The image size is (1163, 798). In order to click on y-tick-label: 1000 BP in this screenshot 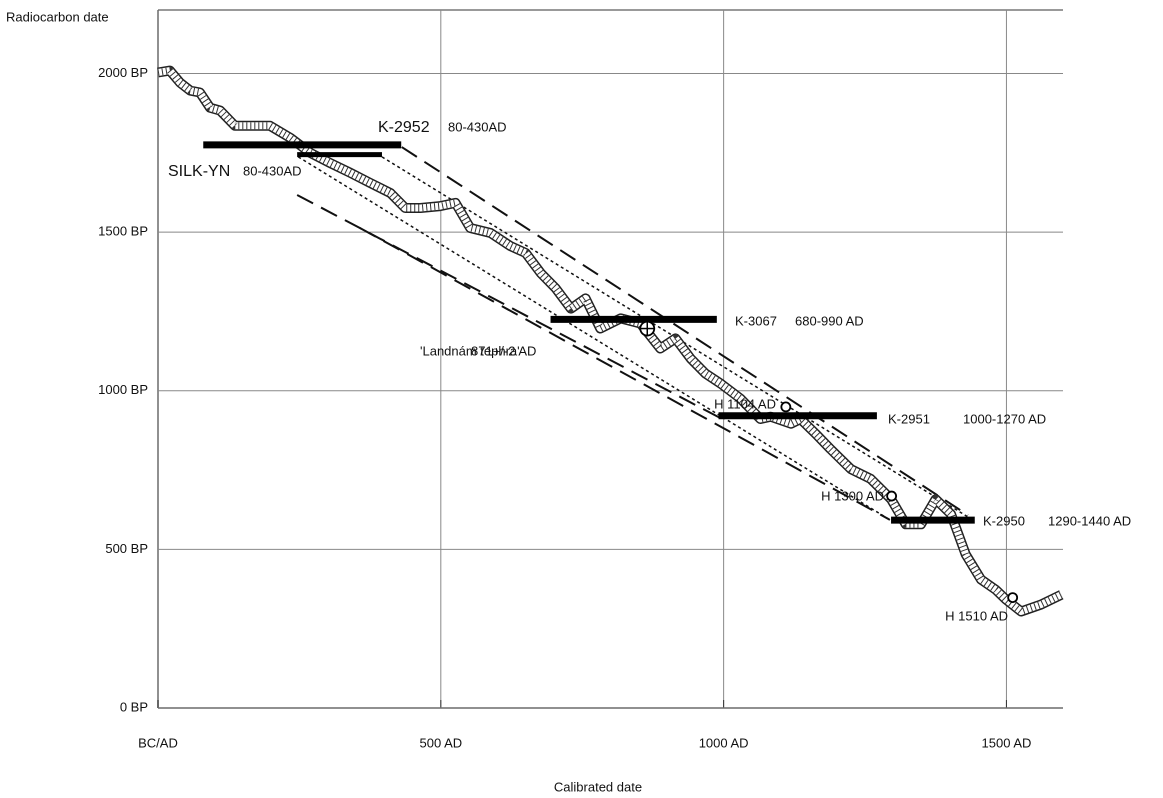, I will do `click(123, 389)`.